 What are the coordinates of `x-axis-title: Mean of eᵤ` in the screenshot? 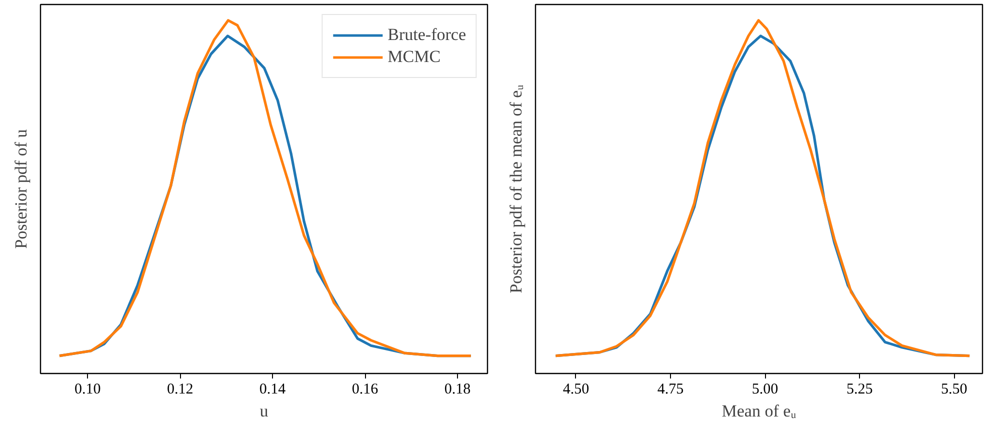 It's located at (759, 411).